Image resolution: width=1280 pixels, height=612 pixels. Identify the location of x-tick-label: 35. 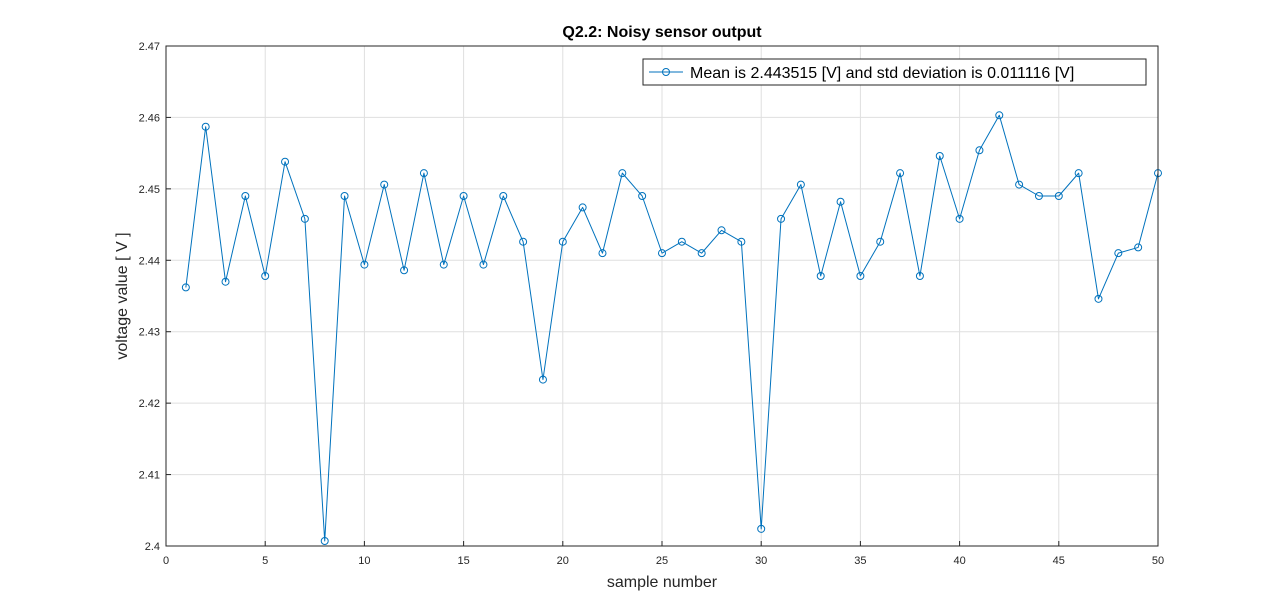
(860, 561).